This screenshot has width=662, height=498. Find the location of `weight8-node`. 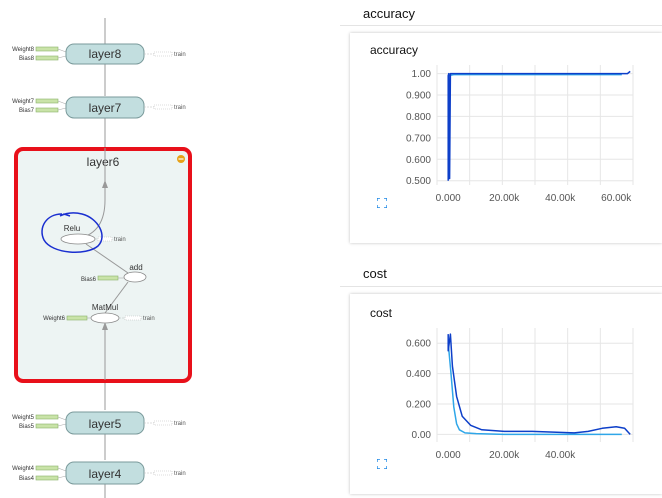

weight8-node is located at coordinates (47, 49).